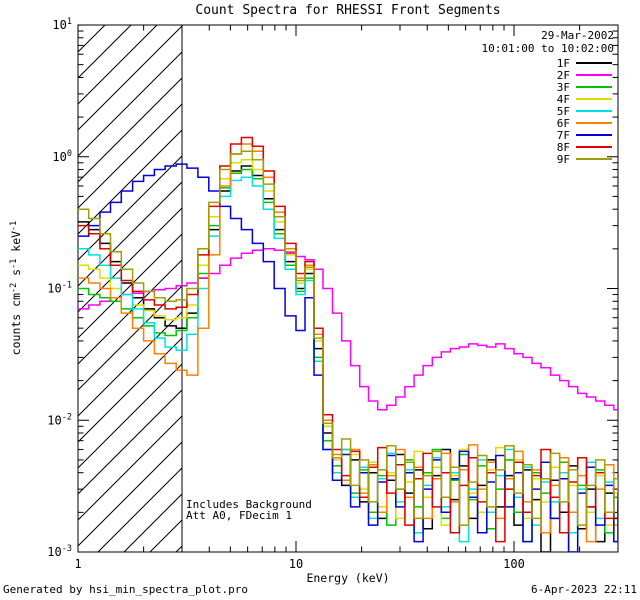 This screenshot has height=600, width=640. I want to click on note-attenuator-state: Att A0, FDecim 1, so click(239, 515).